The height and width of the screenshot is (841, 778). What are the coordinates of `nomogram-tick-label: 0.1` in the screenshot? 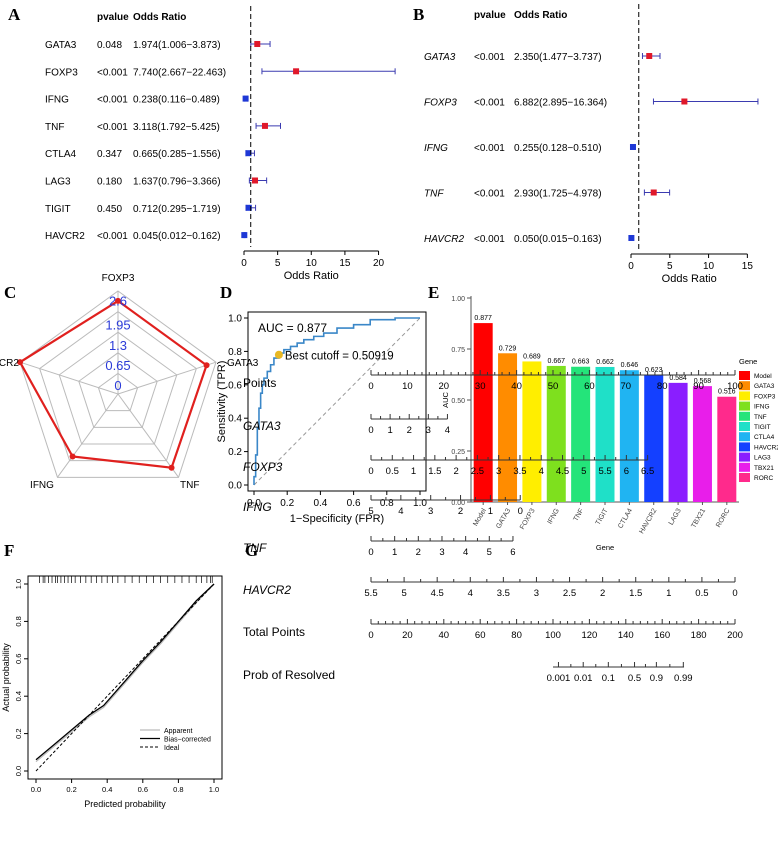 It's located at (608, 678).